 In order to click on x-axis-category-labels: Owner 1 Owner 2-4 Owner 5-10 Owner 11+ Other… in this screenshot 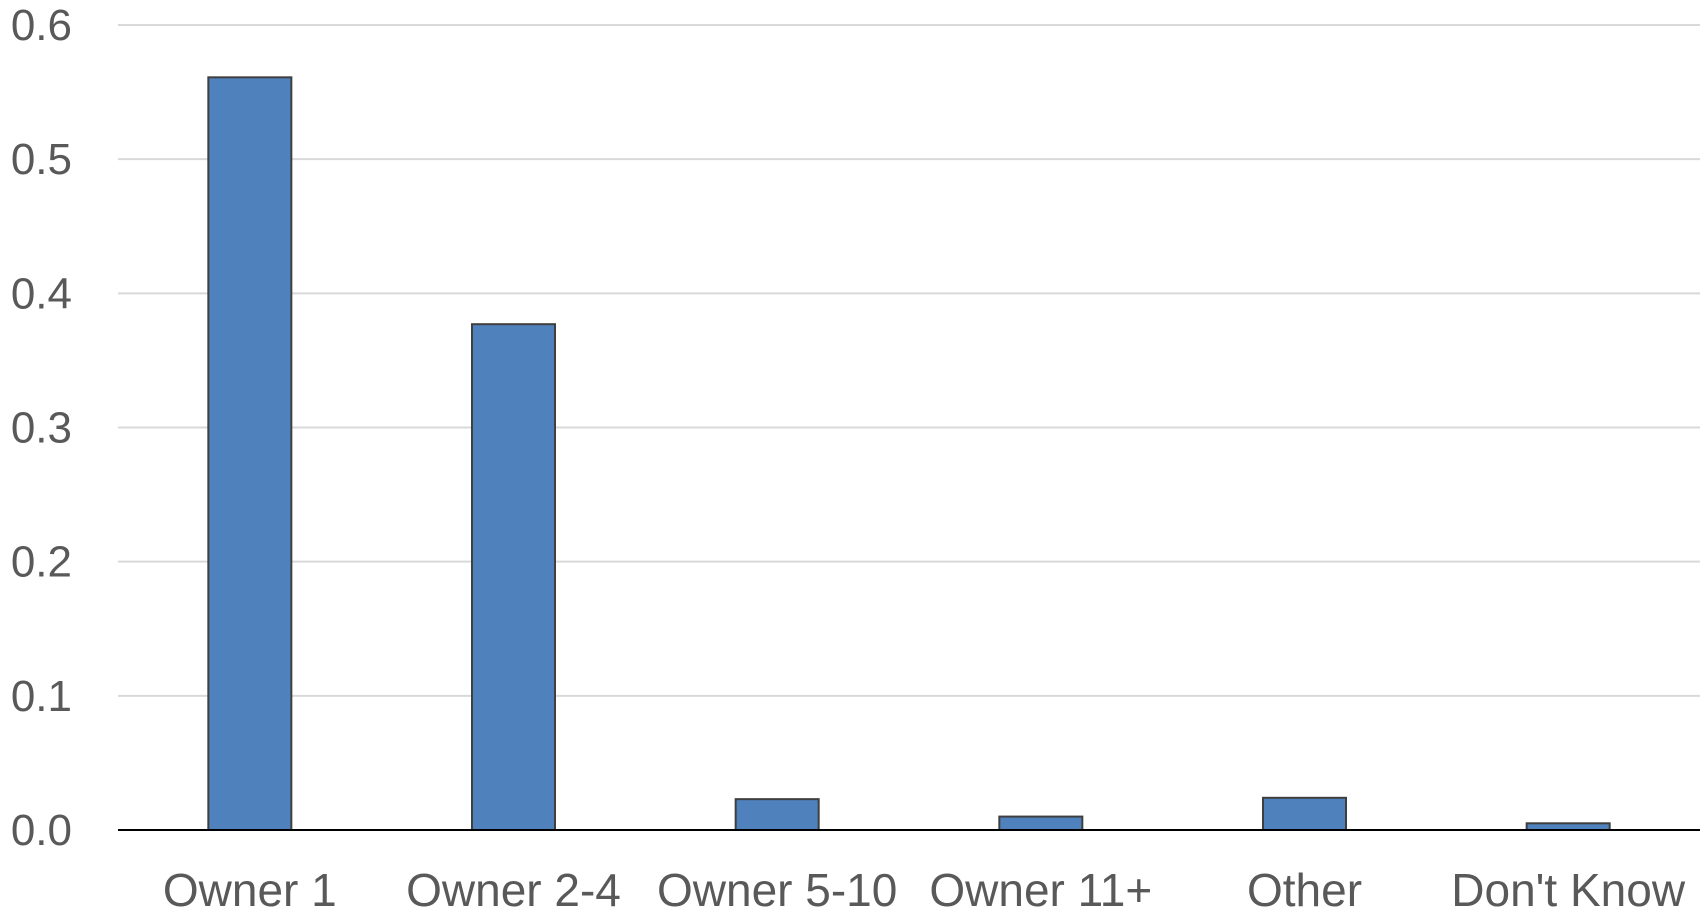, I will do `click(924, 890)`.